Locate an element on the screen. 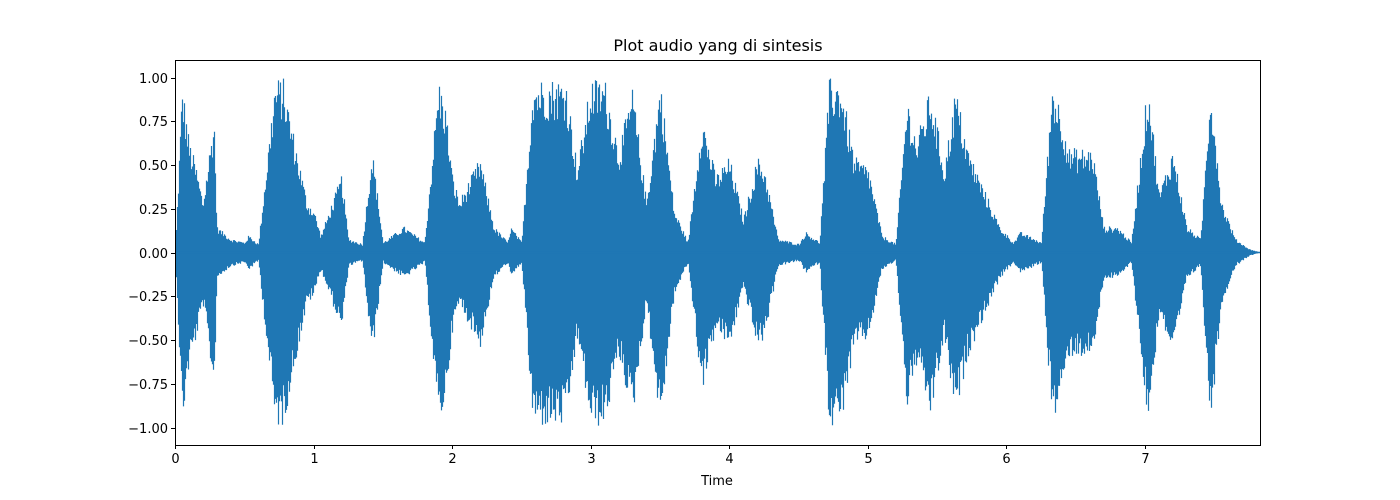 Image resolution: width=1400 pixels, height=500 pixels. x-tick-label: 2 is located at coordinates (452, 459).